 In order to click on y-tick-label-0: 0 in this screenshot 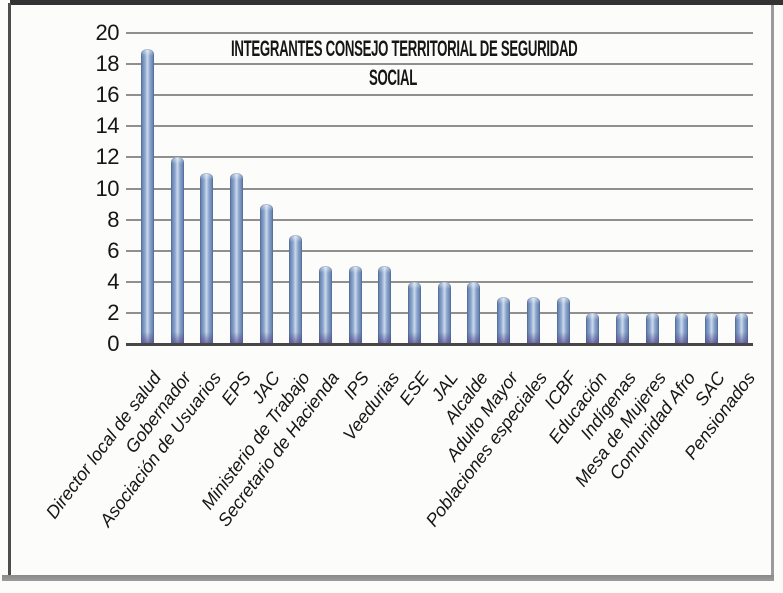, I will do `click(113, 343)`.